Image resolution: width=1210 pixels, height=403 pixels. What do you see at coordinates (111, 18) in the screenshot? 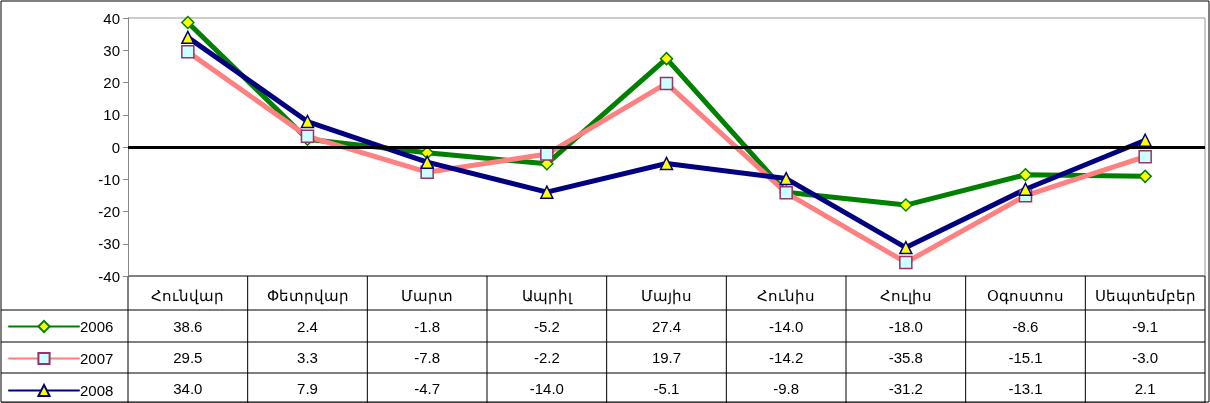
I see `y-tick-label: 40` at bounding box center [111, 18].